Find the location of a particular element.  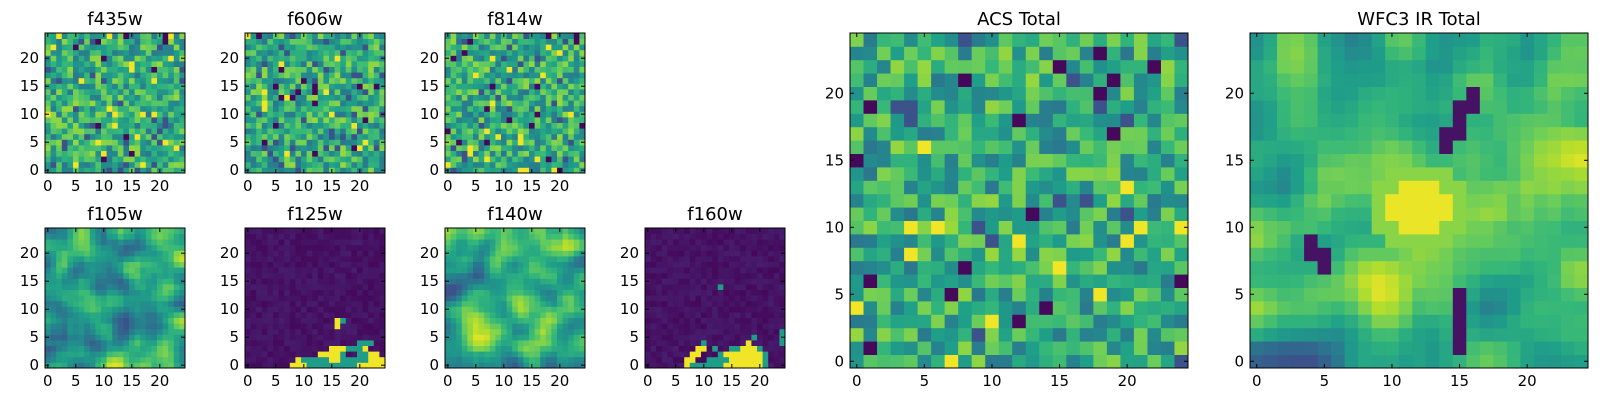

x-tick-label: 5 is located at coordinates (76, 381).